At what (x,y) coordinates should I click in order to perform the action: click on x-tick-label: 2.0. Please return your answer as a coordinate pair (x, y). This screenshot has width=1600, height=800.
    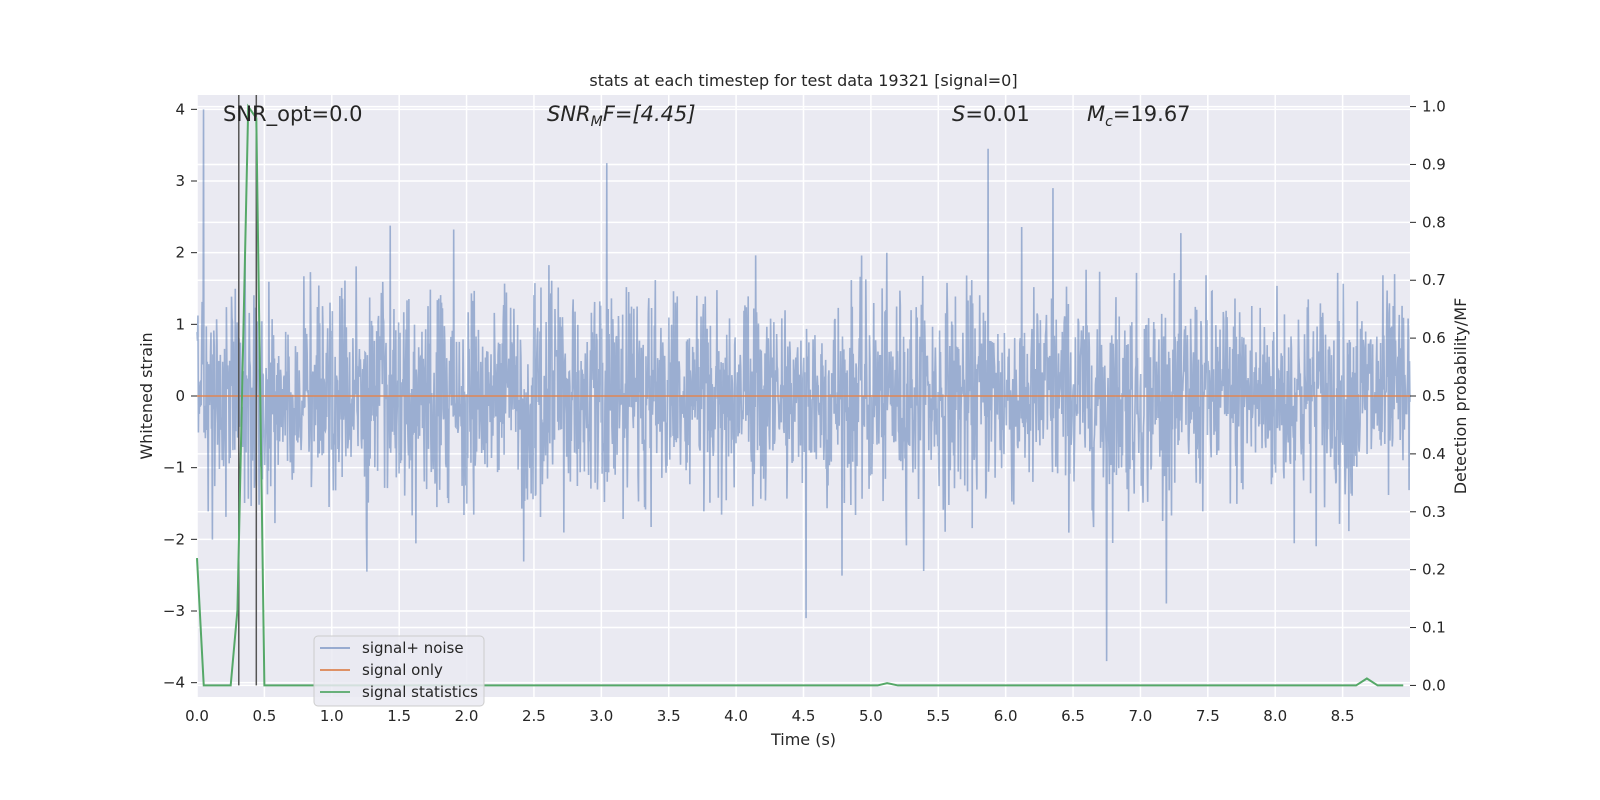
    Looking at the image, I should click on (467, 716).